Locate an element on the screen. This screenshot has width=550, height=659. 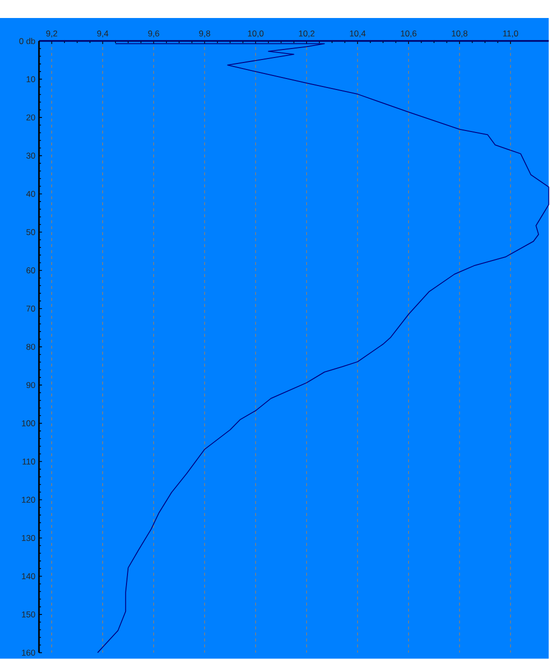
y-tick-label: 110 is located at coordinates (29, 461).